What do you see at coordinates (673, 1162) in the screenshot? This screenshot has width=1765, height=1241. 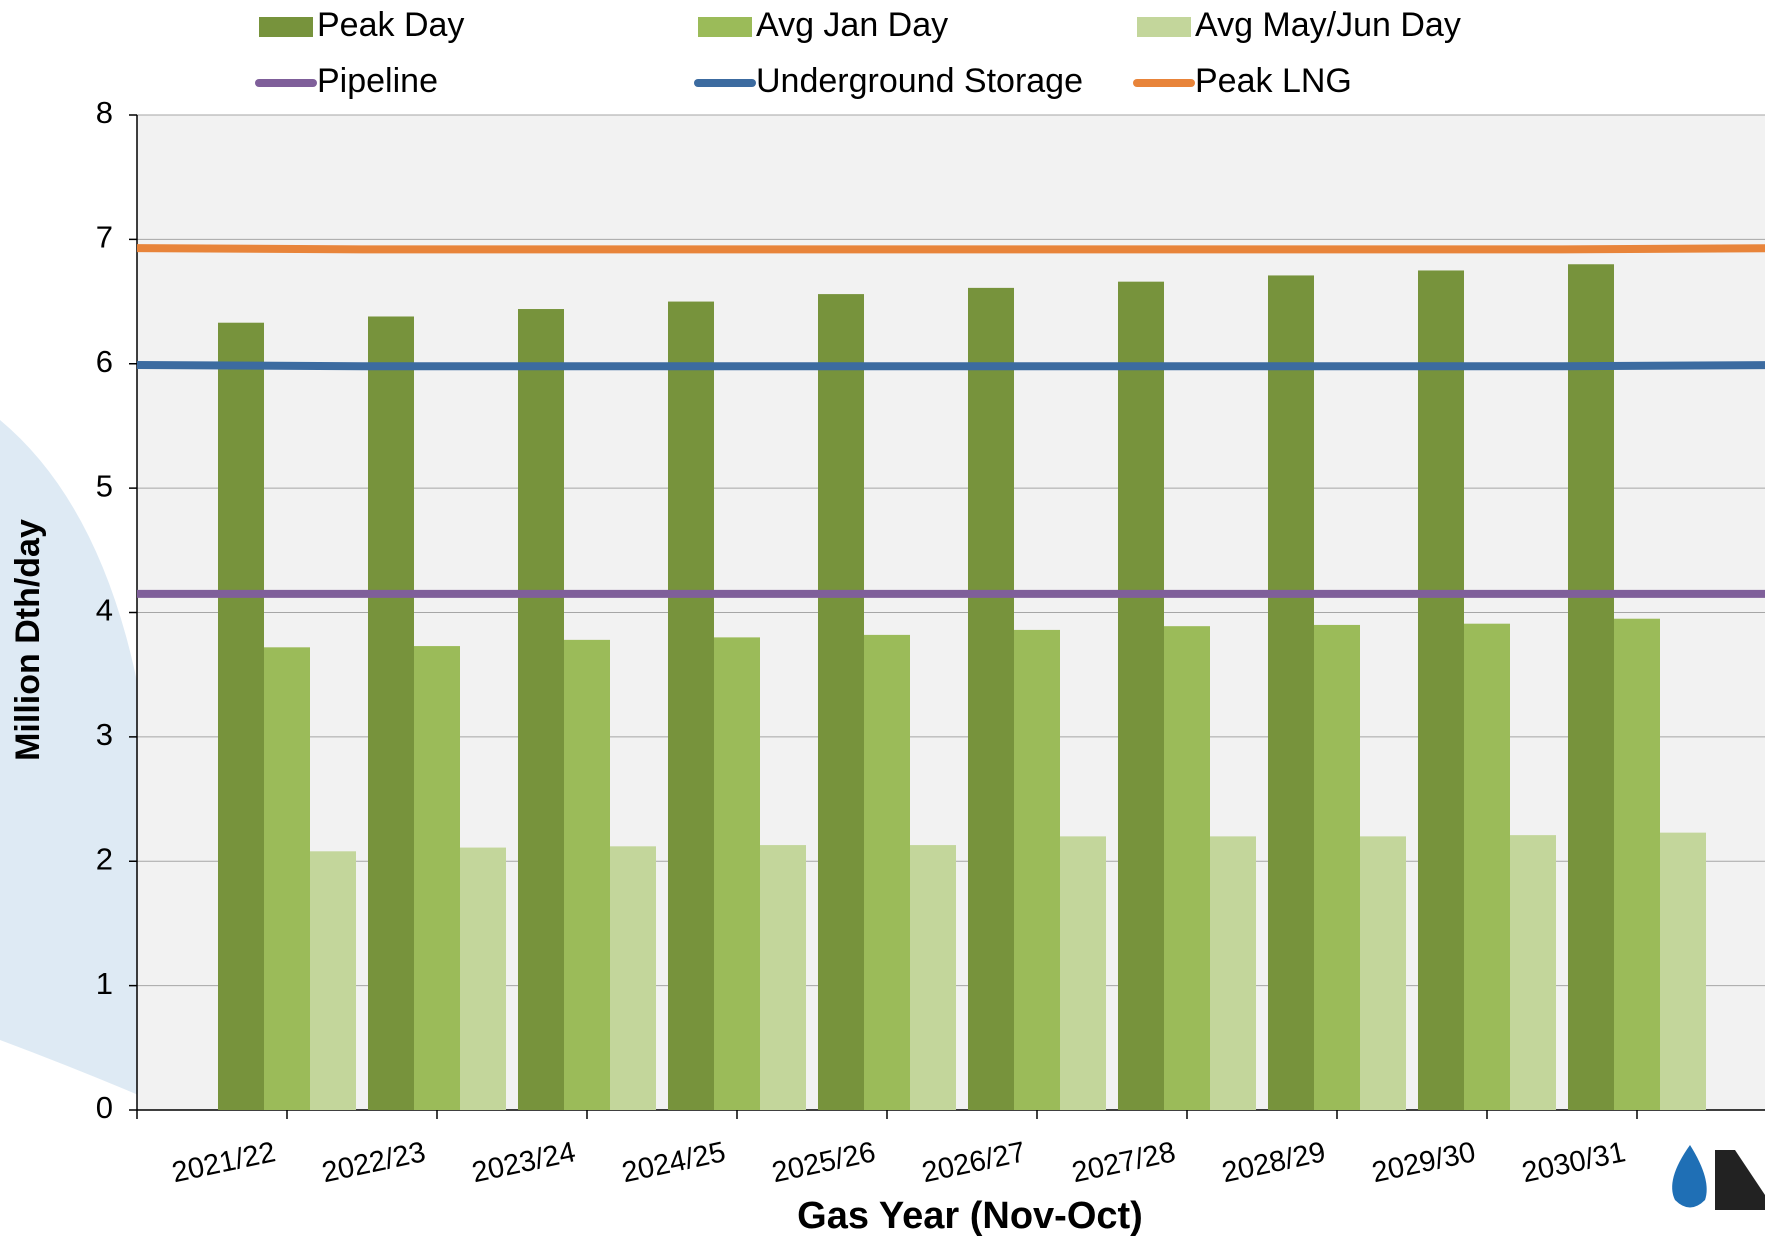 I see `x-tick-label: 2024/25` at bounding box center [673, 1162].